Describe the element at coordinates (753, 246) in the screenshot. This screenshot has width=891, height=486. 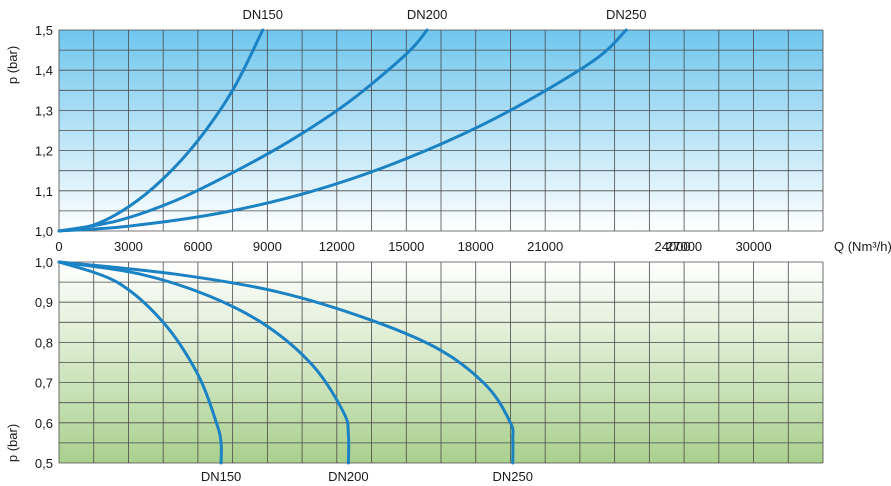
I see `x-tick-label: 30000` at that location.